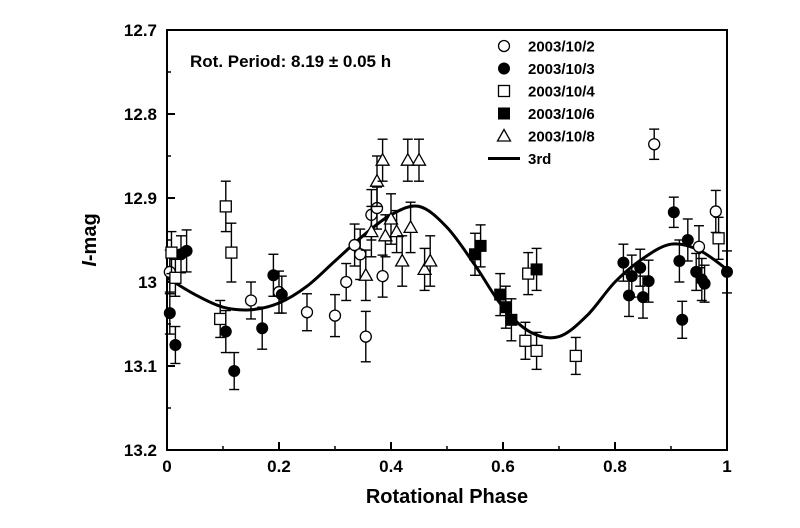 The width and height of the screenshot is (800, 528). What do you see at coordinates (561, 137) in the screenshot?
I see `legend-label: 2003/10/8` at bounding box center [561, 137].